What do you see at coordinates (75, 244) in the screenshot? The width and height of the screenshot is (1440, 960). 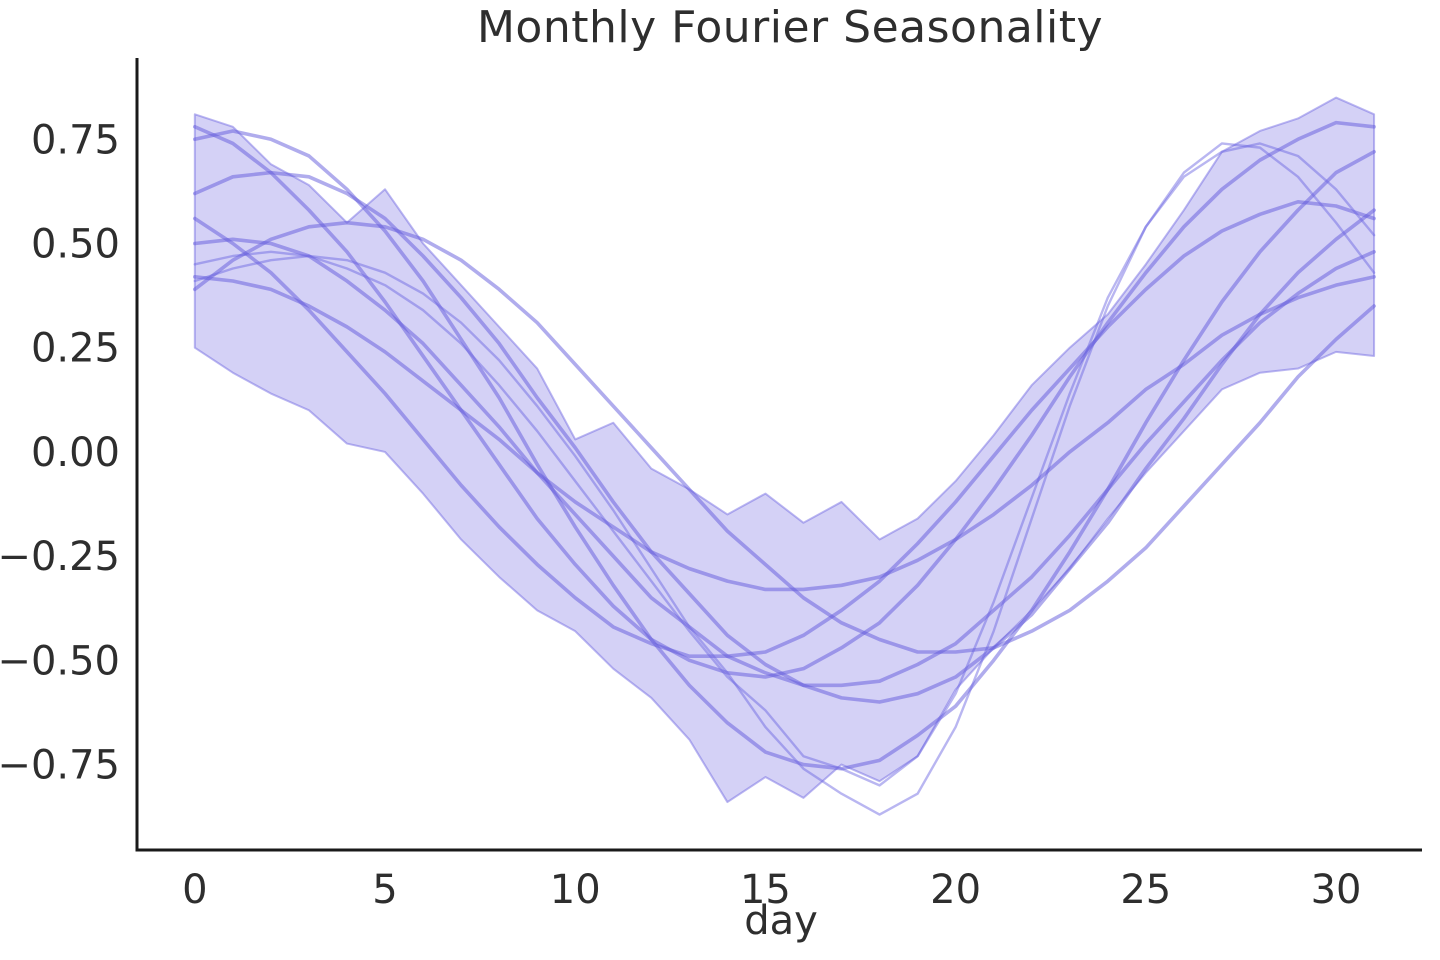 I see `y-tick-label-0.50: 0.50` at bounding box center [75, 244].